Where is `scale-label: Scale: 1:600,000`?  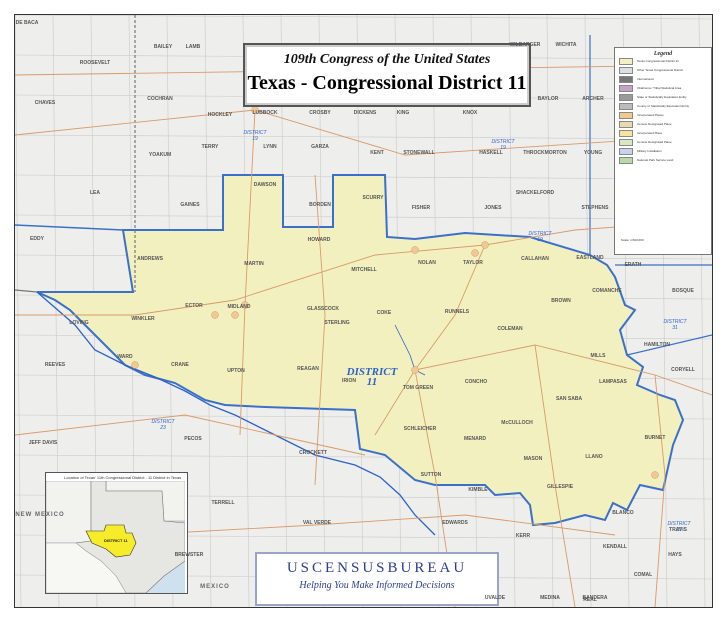 scale-label: Scale: 1:600,000 is located at coordinates (632, 240).